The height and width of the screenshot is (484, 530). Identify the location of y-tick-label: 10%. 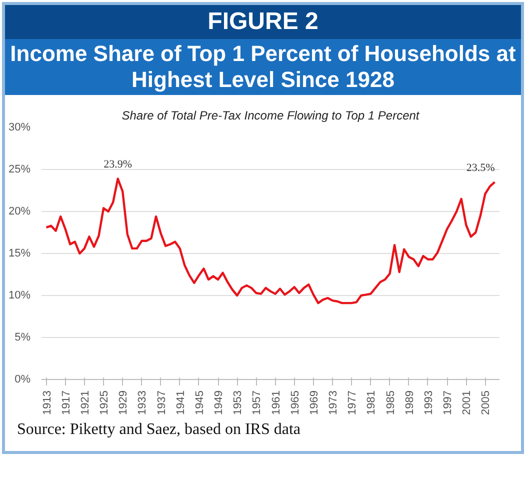
(19, 296).